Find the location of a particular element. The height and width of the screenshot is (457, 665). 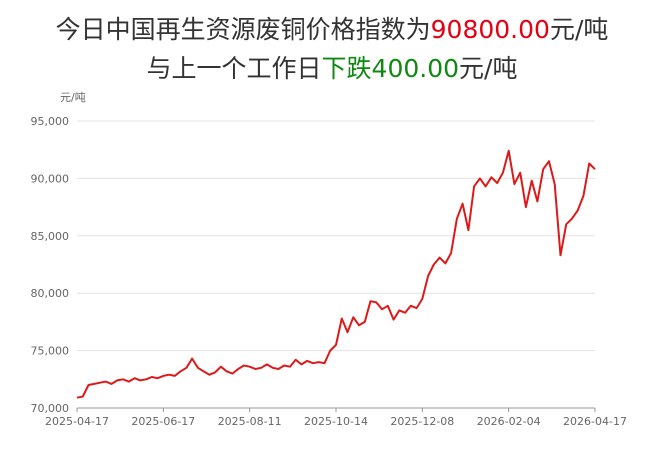

title-price: 90800.00 is located at coordinates (490, 29).